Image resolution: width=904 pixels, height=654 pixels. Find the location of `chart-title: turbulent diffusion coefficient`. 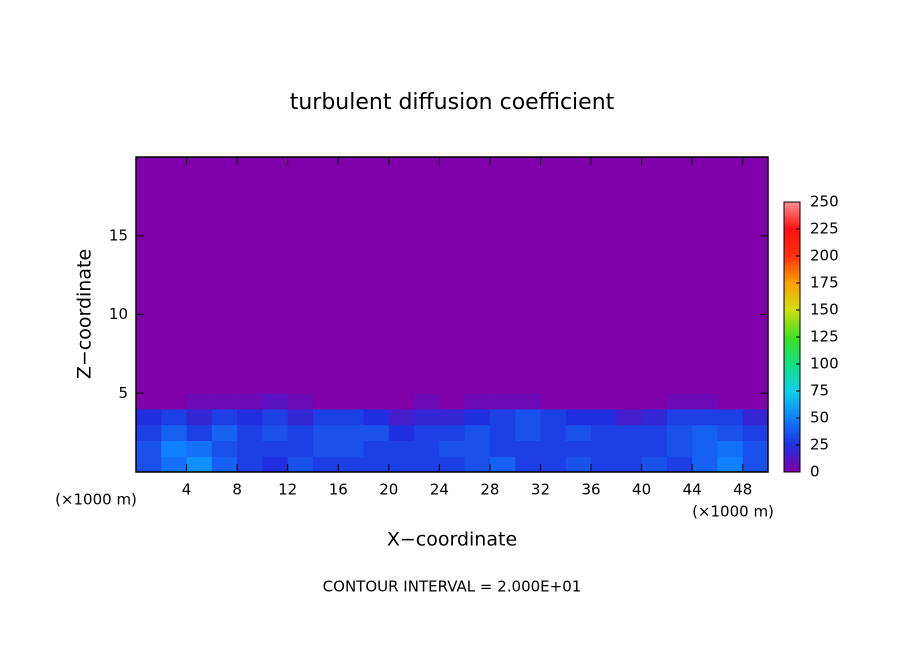

chart-title: turbulent diffusion coefficient is located at coordinates (452, 102).